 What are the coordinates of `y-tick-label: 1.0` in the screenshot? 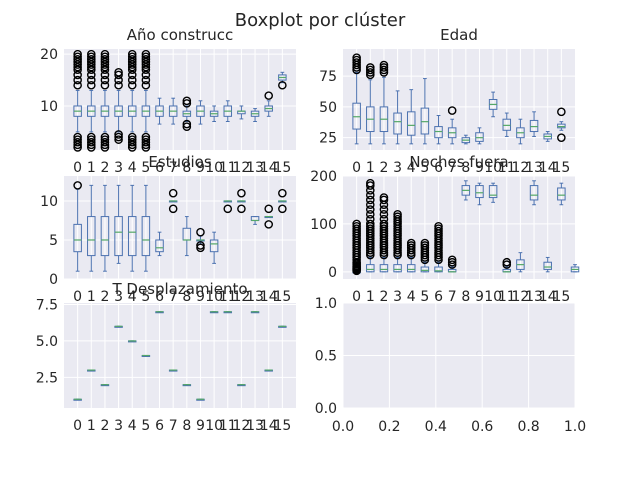 It's located at (326, 304).